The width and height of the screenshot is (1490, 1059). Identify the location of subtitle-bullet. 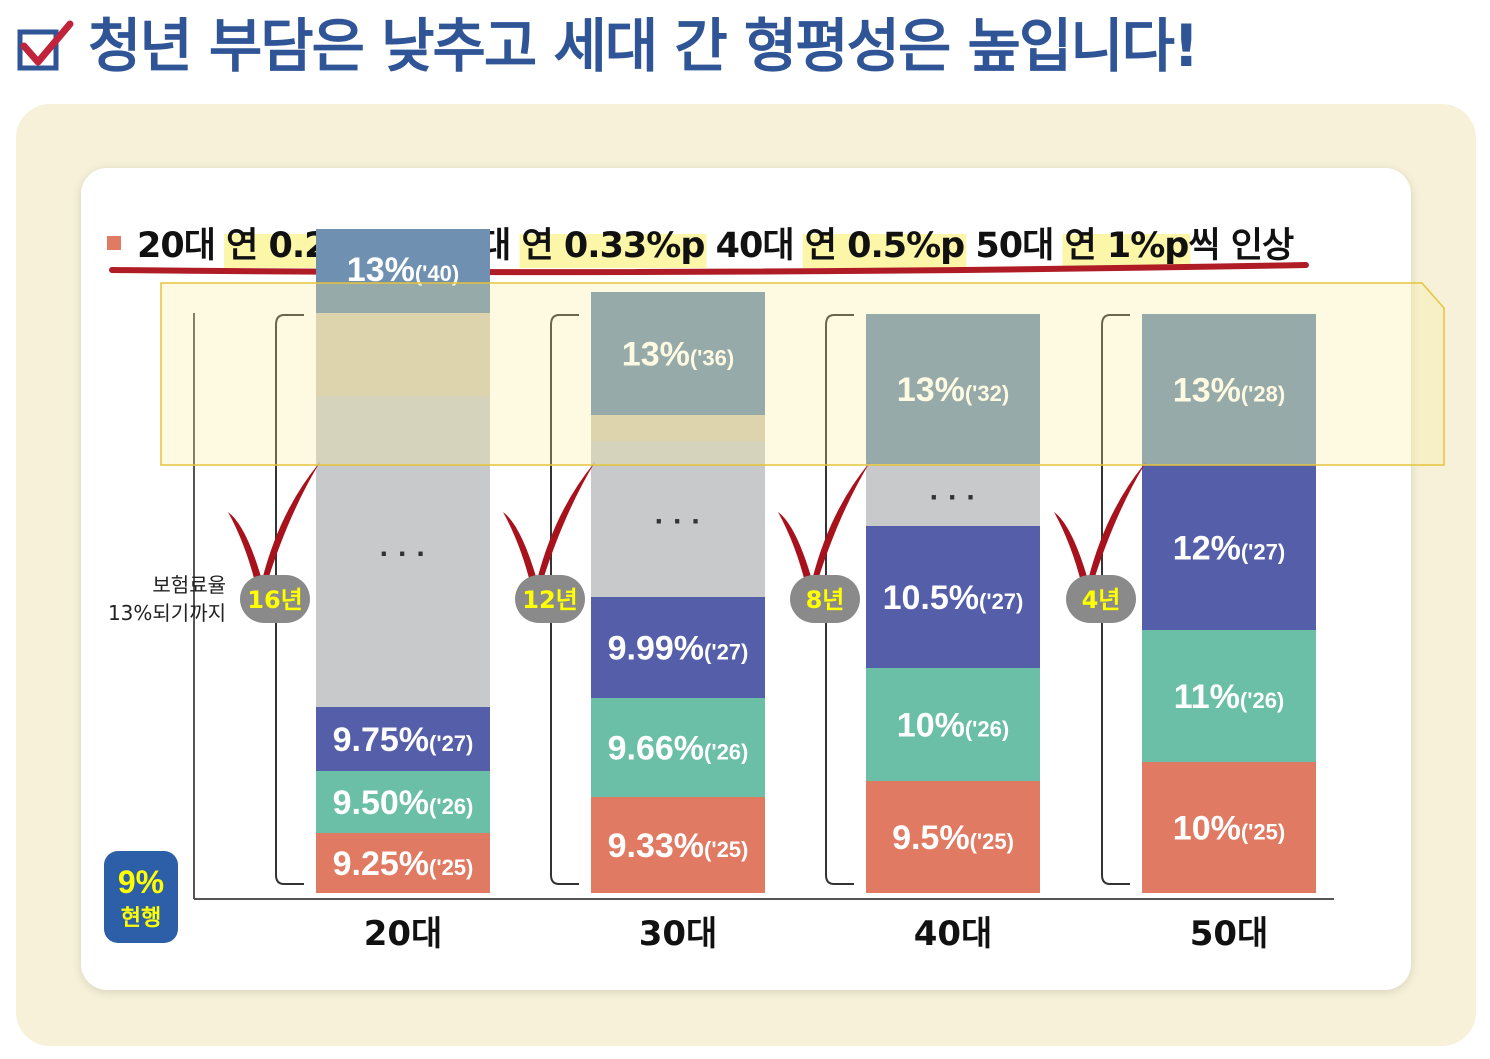
(114, 243).